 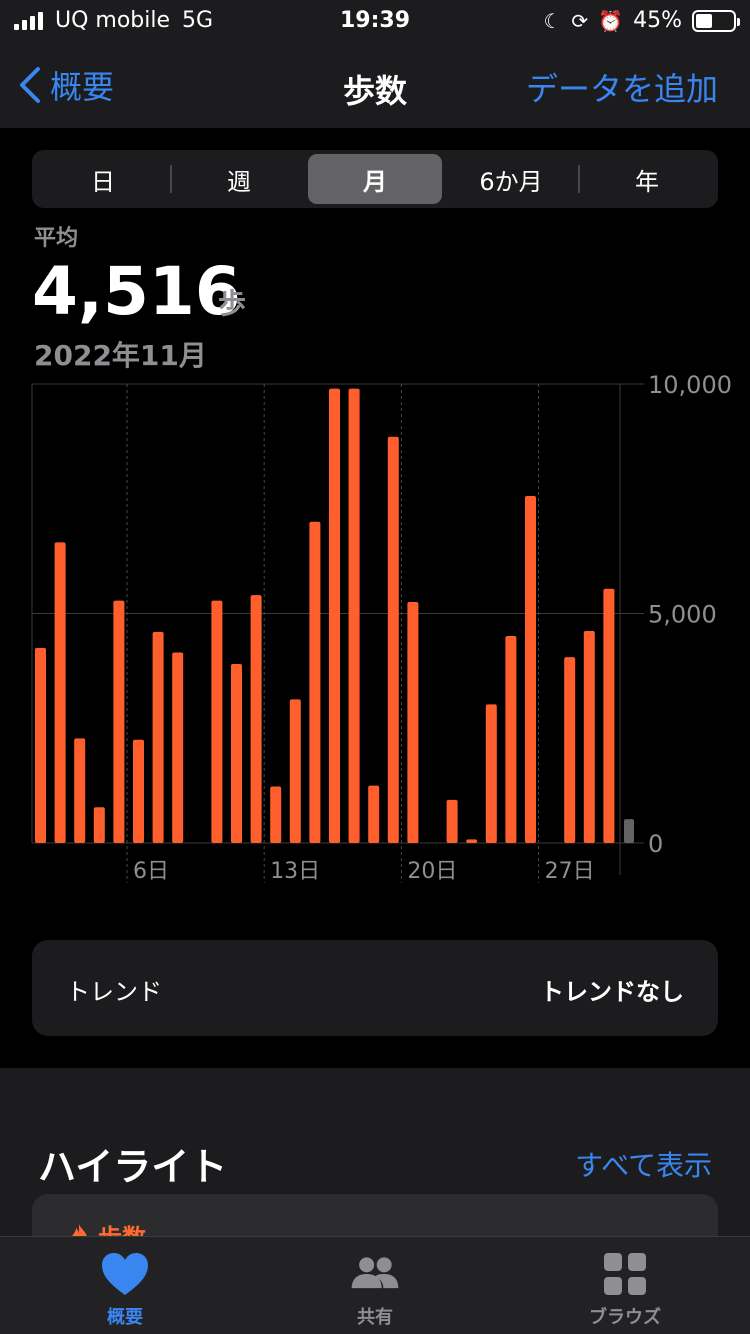 I want to click on y-tick-label: 0, so click(x=655, y=844).